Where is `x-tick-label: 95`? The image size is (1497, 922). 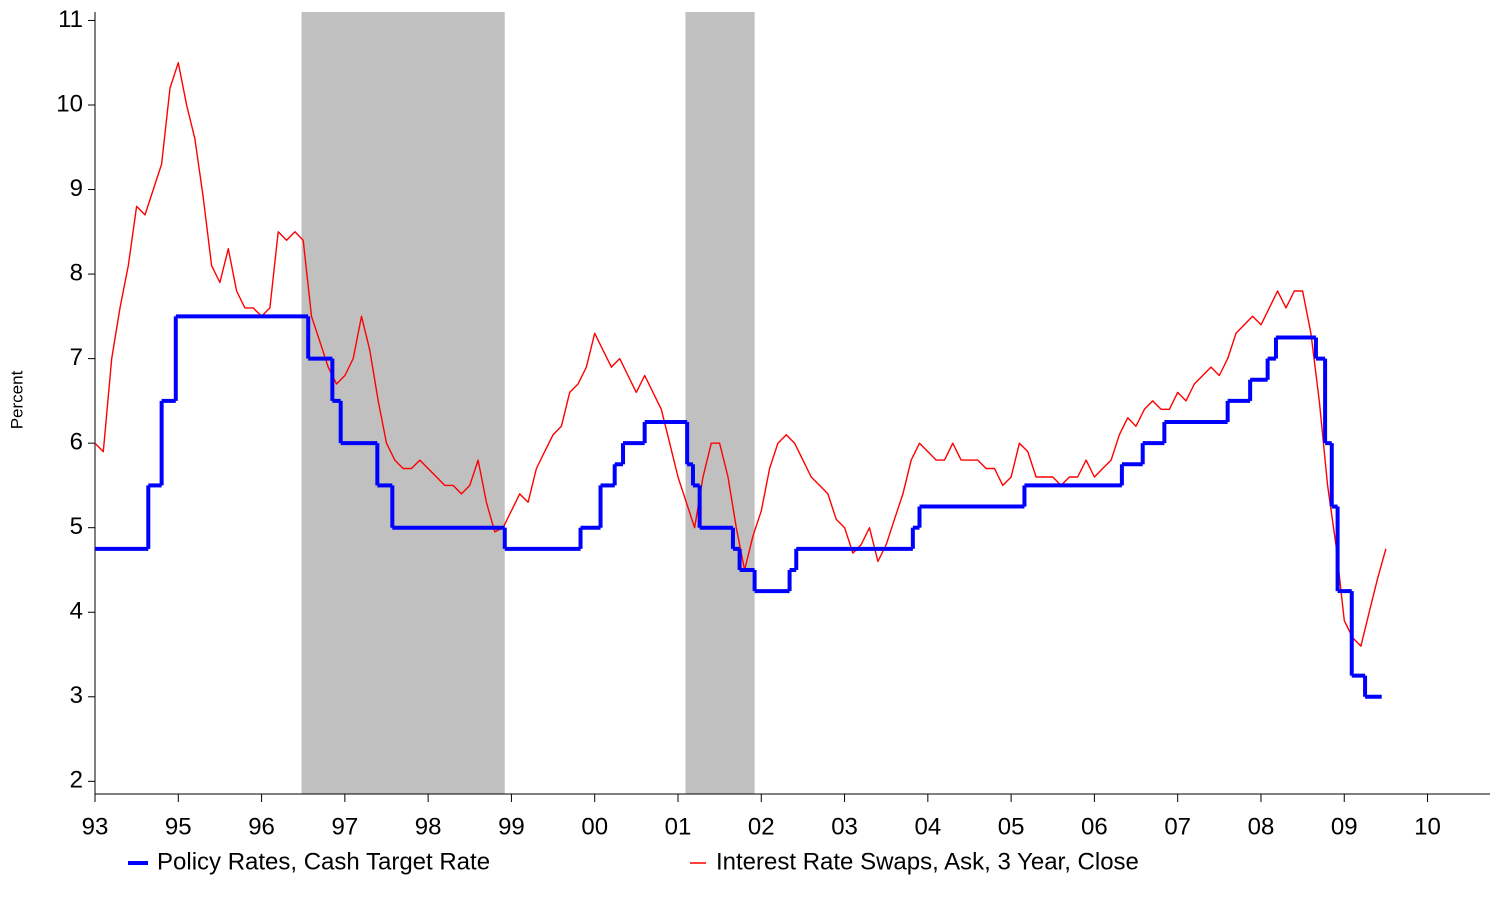 x-tick-label: 95 is located at coordinates (178, 826).